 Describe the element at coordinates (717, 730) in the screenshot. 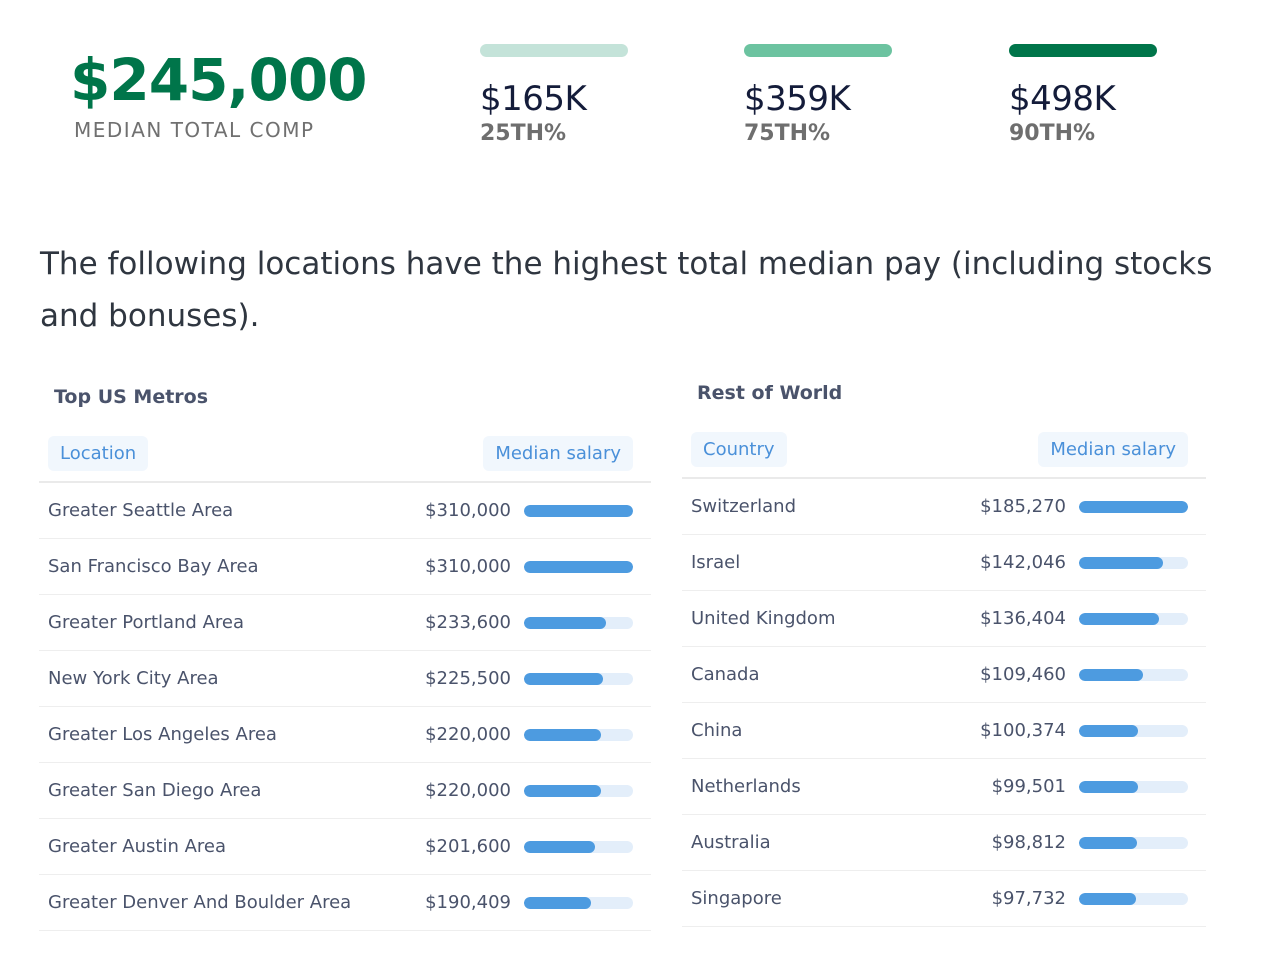

I see `row-name: China` at that location.